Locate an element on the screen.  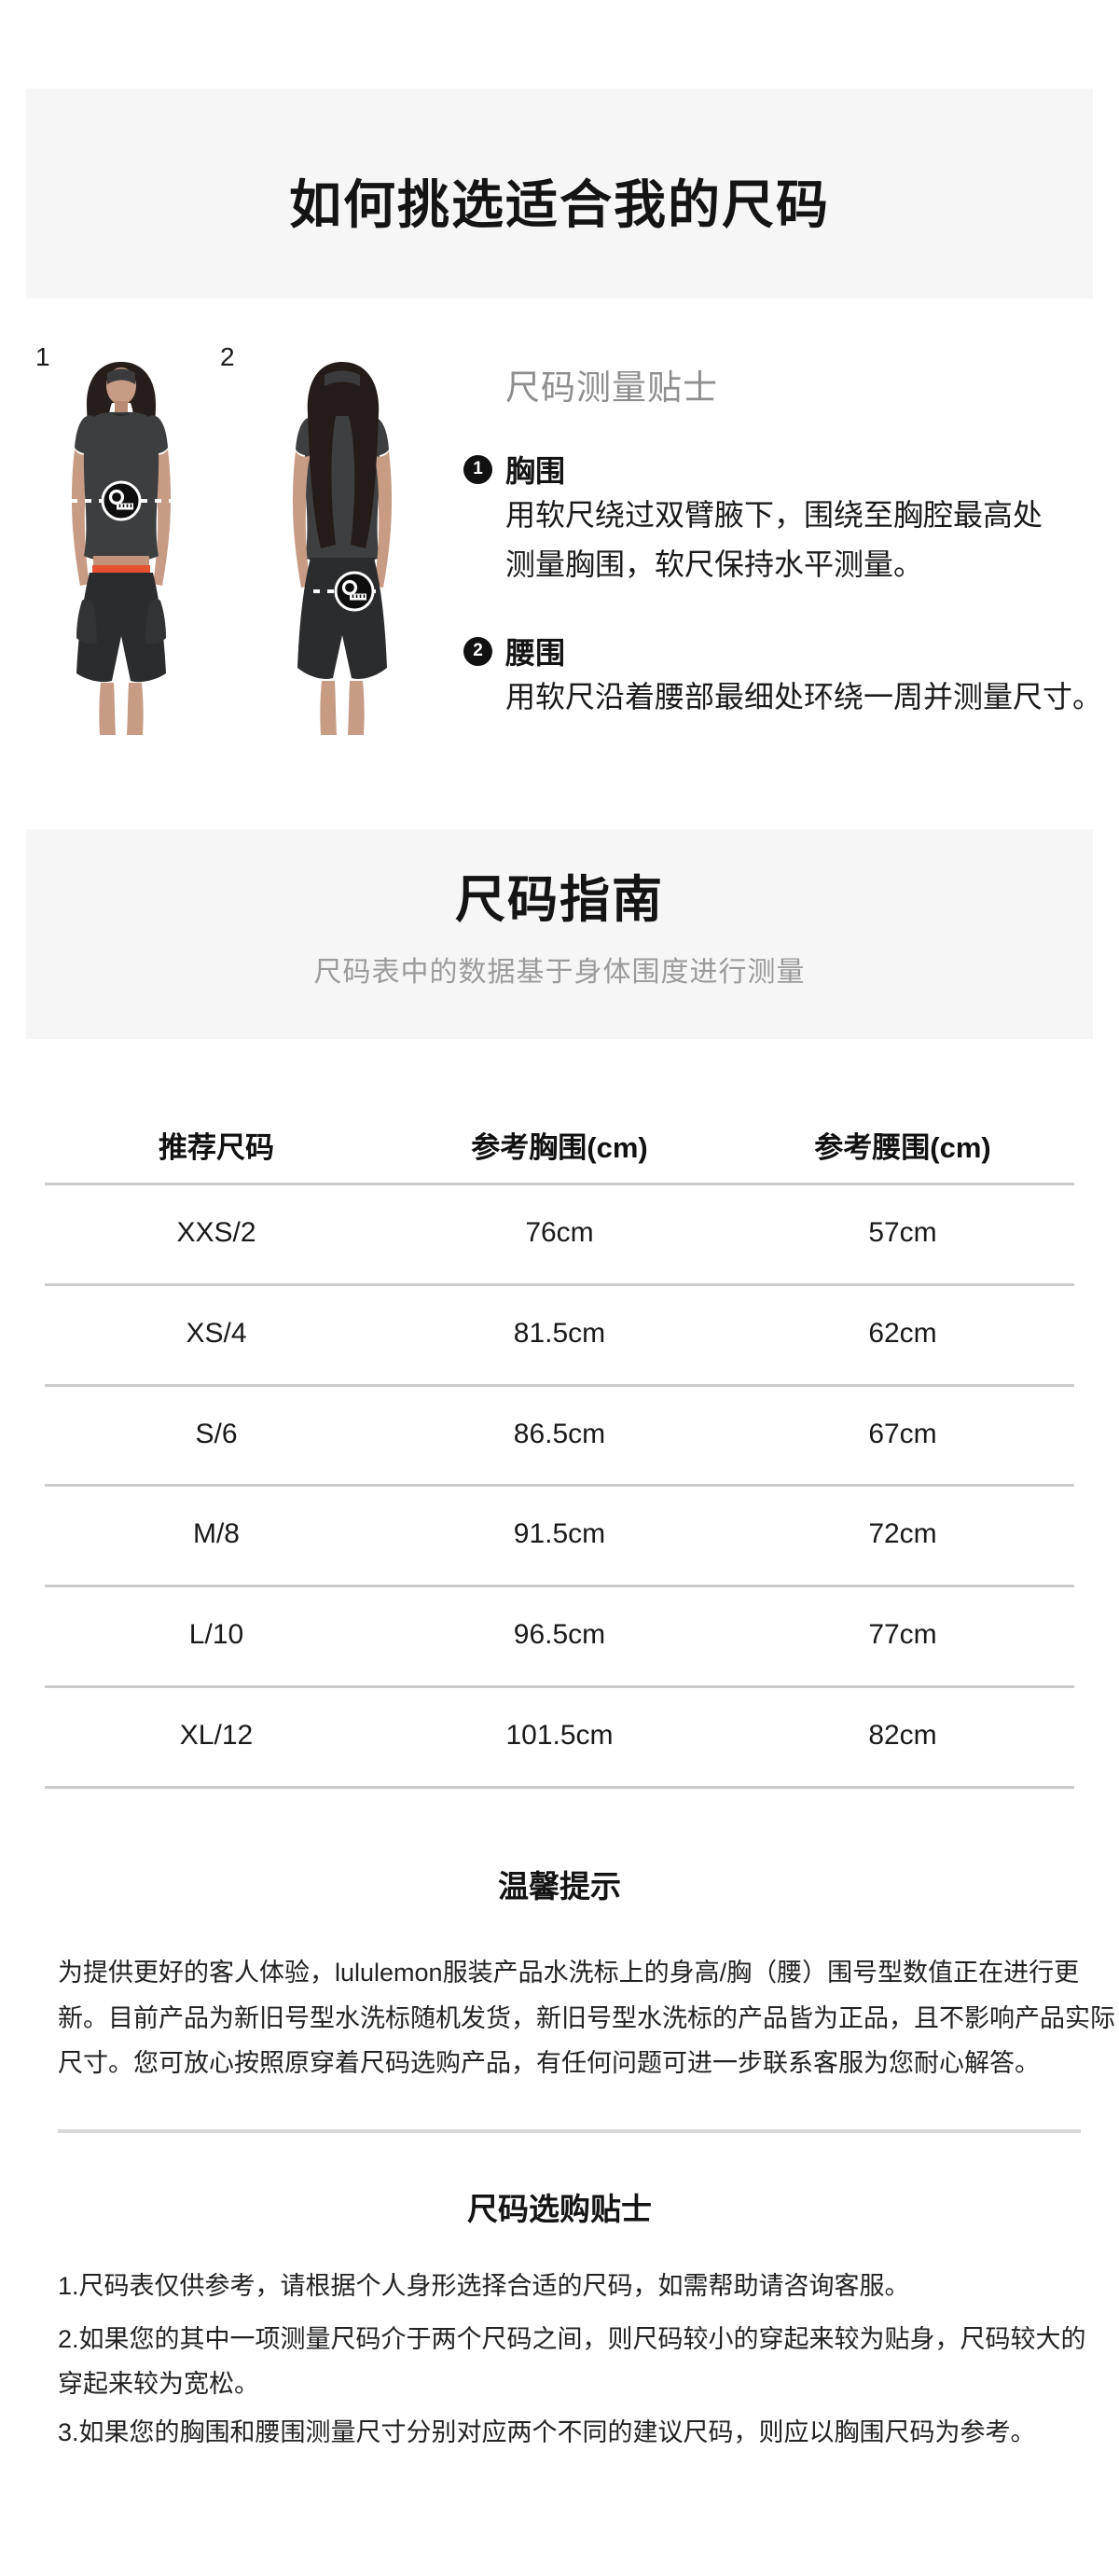
size-table-header-row: 推荐尺码 参考胸围(cm) 参考腰围(cm) is located at coordinates (559, 1148).